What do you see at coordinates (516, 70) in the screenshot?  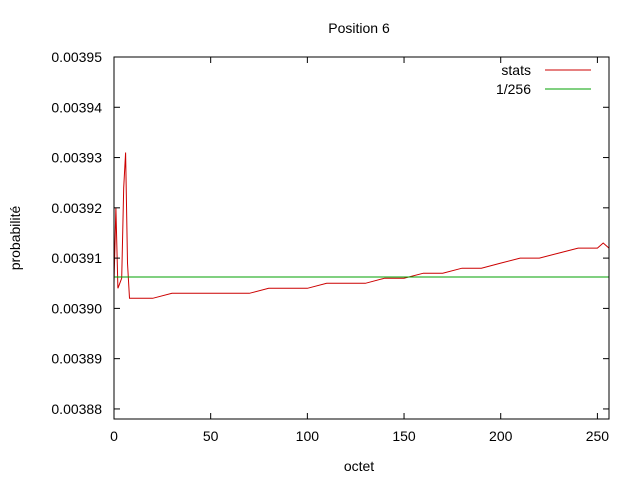 I see `legend-label: stats` at bounding box center [516, 70].